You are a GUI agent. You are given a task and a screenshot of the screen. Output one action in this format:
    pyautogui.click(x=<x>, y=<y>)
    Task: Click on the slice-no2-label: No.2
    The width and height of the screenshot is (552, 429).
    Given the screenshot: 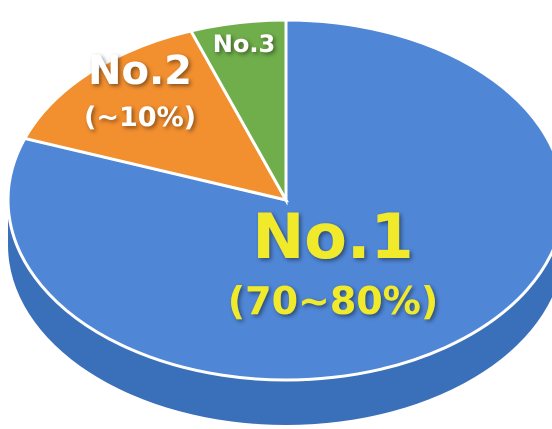 What is the action you would take?
    pyautogui.click(x=140, y=71)
    